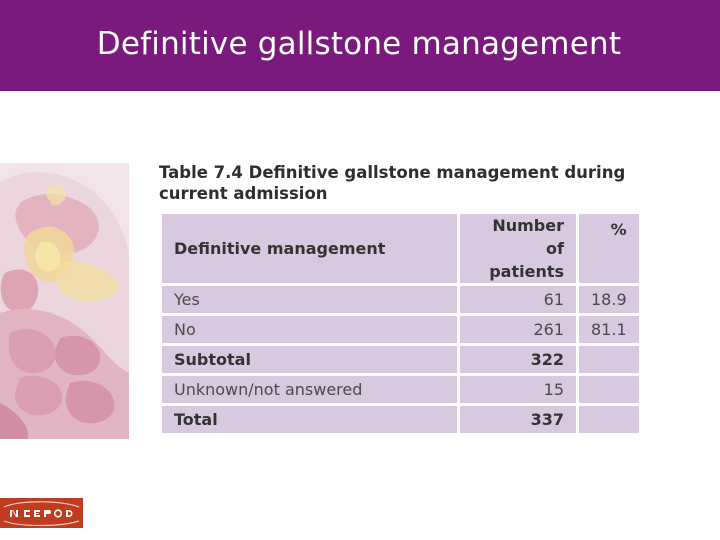  What do you see at coordinates (609, 299) in the screenshot?
I see `row-percent: 18.9` at bounding box center [609, 299].